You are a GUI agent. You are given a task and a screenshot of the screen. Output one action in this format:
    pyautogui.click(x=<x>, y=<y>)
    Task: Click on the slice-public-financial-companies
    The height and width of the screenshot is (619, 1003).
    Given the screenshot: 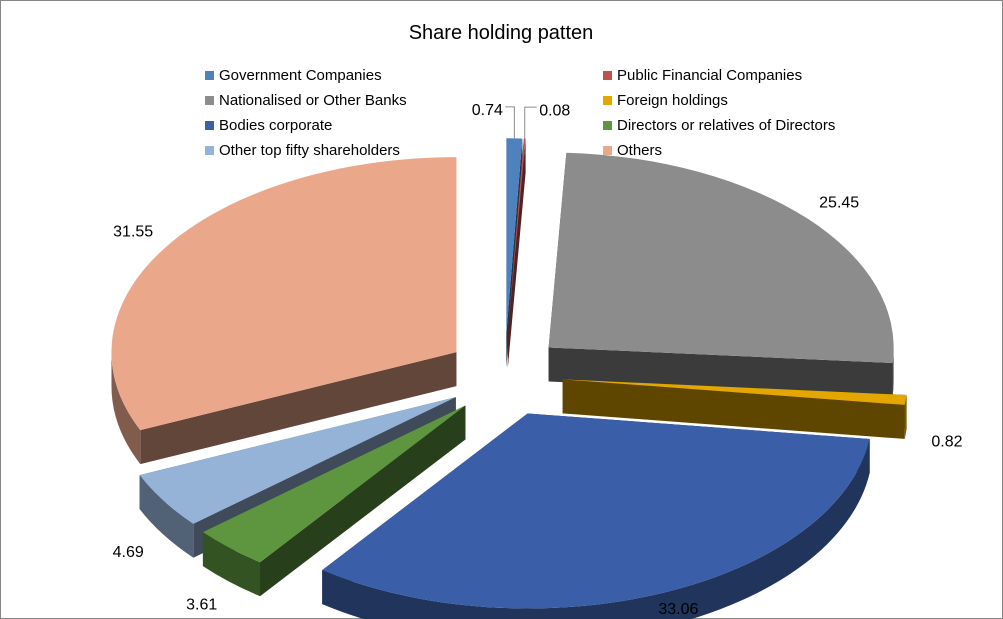 What is the action you would take?
    pyautogui.click(x=516, y=236)
    